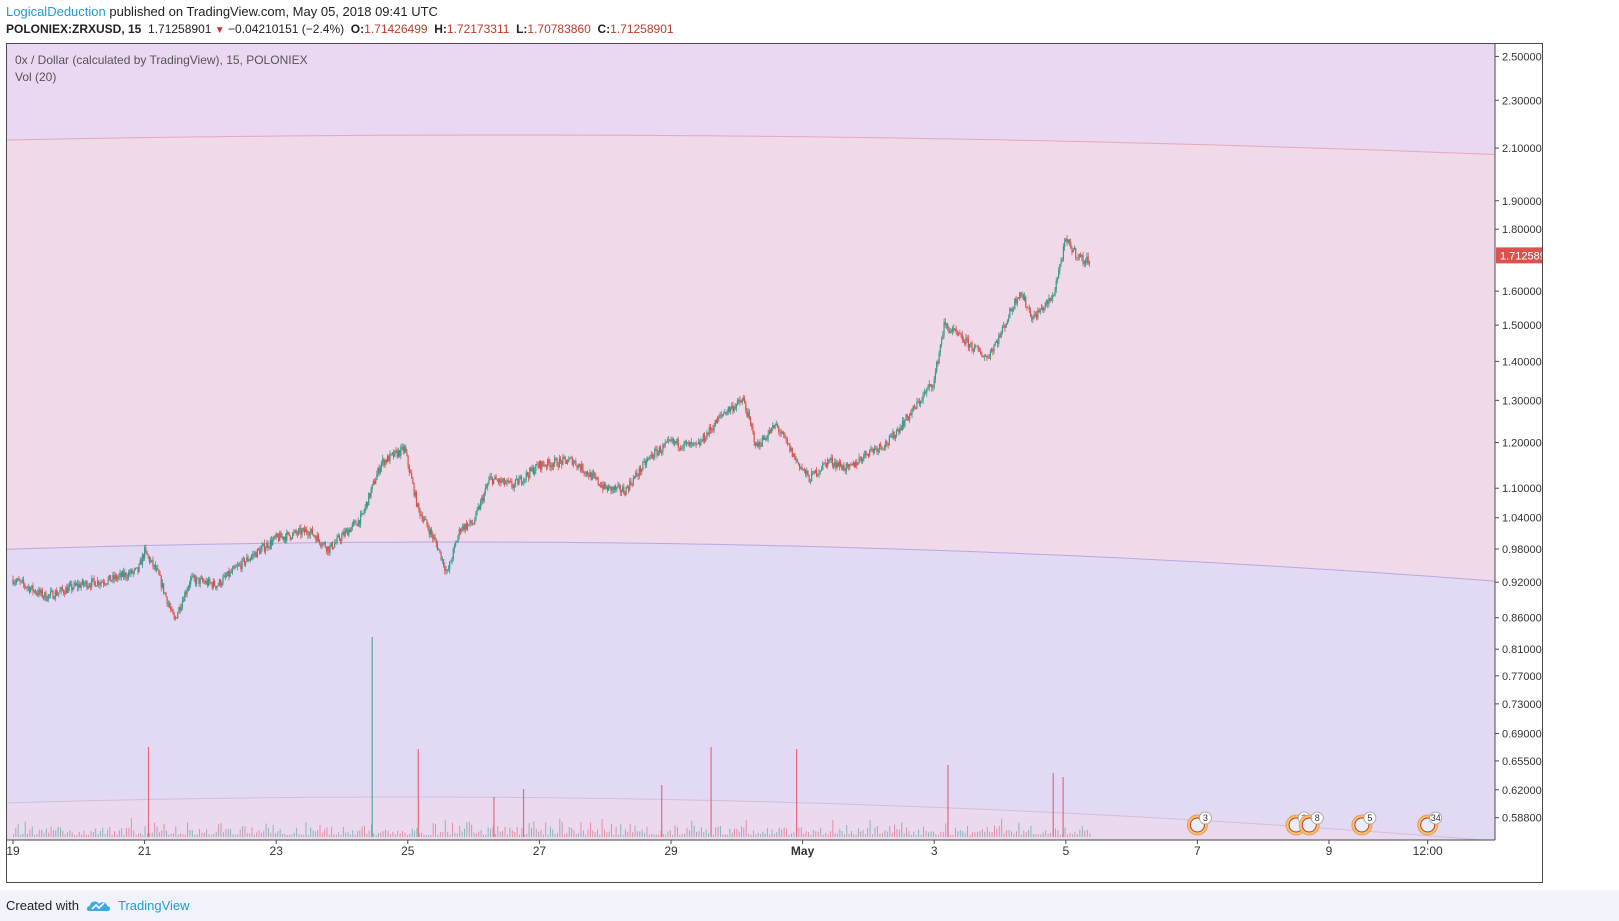 This screenshot has height=921, width=1619. Describe the element at coordinates (154, 905) in the screenshot. I see `tradingview-brand-link: TradingView` at that location.